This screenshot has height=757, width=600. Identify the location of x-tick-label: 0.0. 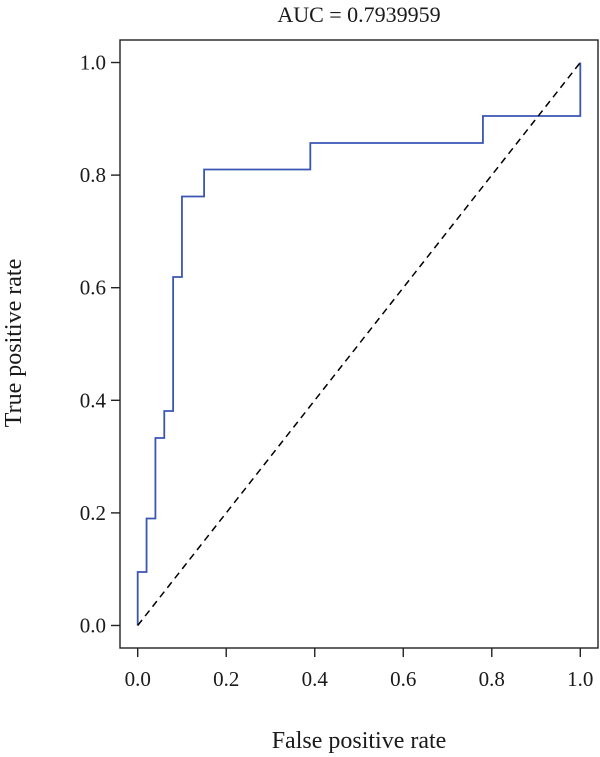
(138, 679).